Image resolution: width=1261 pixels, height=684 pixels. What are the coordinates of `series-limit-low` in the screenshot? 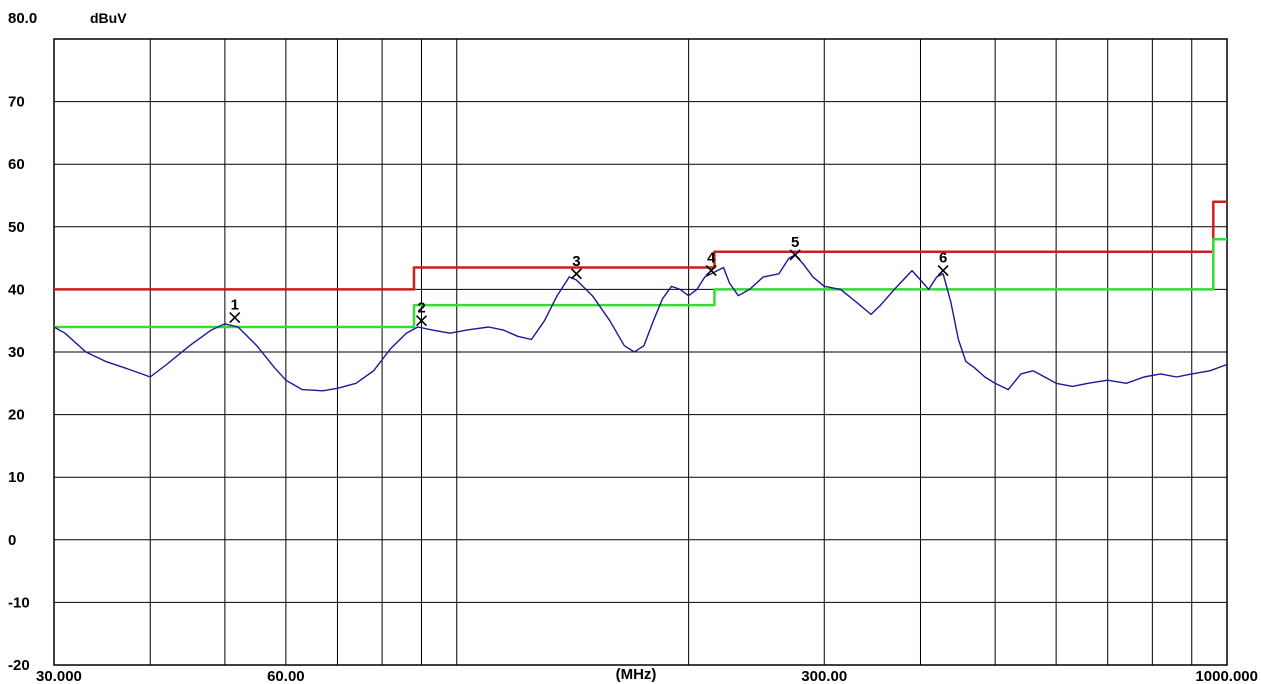 It's located at (640, 283).